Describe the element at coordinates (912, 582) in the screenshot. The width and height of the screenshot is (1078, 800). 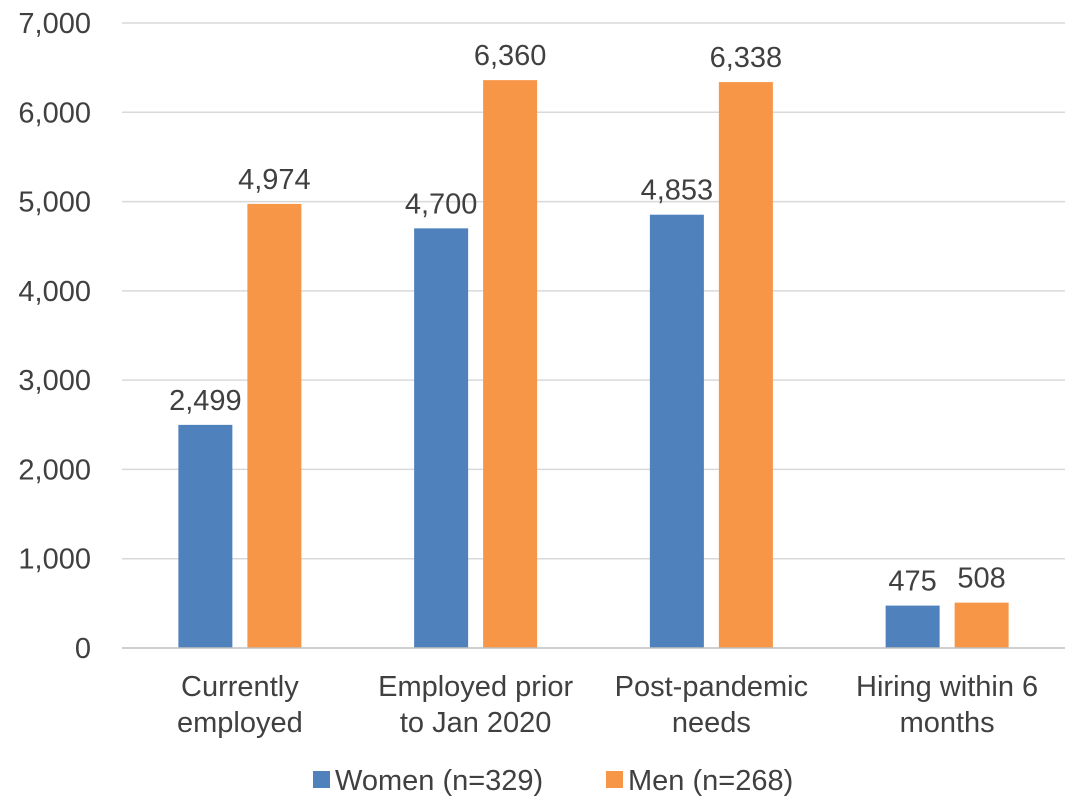
I see `data-label: 475` at that location.